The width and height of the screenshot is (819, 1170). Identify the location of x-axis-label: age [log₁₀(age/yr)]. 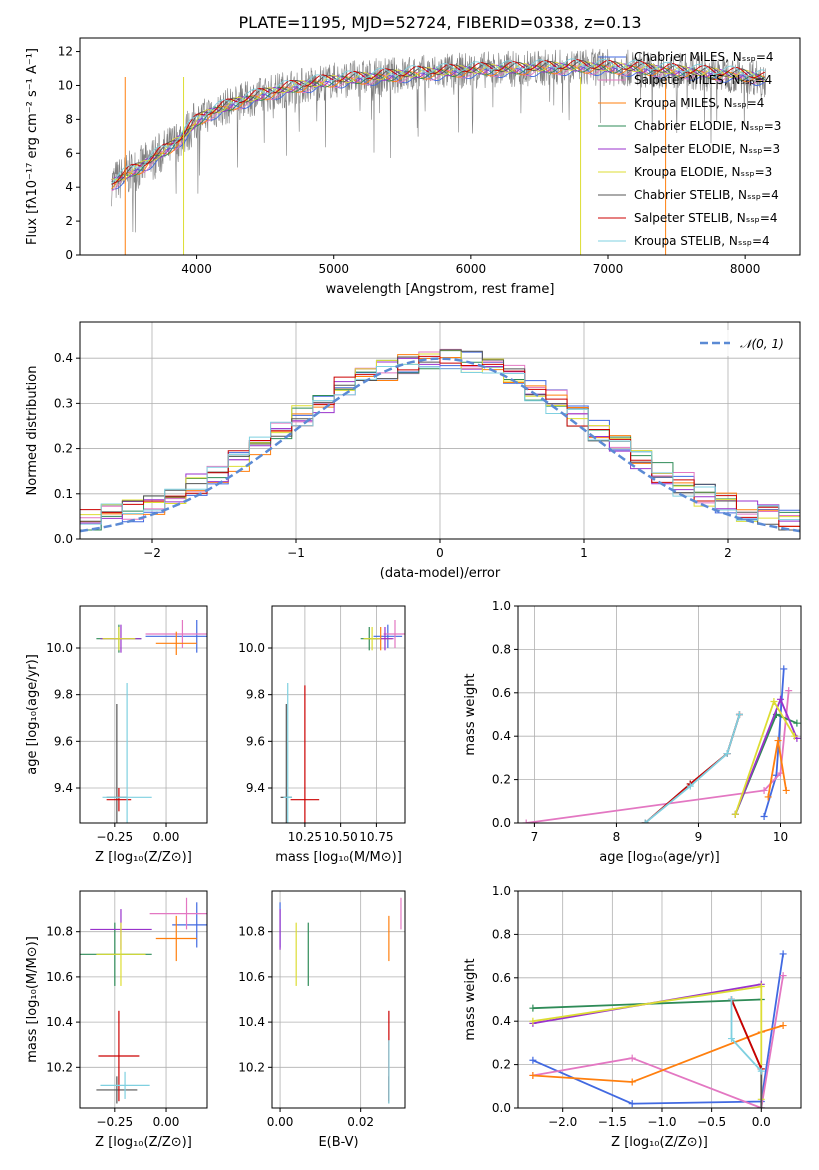
(659, 857).